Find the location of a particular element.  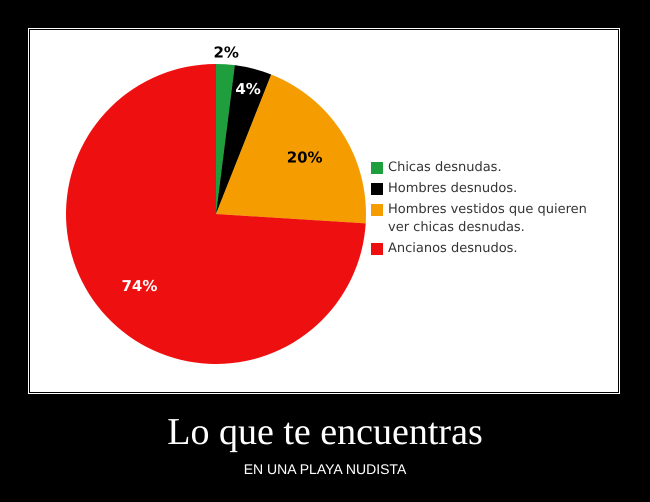

text: Lo que te encuentras is located at coordinates (325, 432).